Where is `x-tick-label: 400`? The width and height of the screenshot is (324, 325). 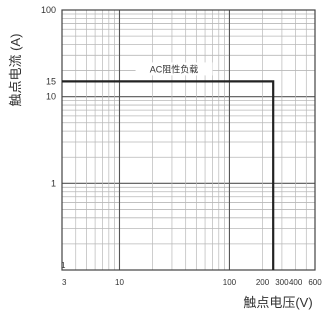
x-tick-label: 400 is located at coordinates (296, 282).